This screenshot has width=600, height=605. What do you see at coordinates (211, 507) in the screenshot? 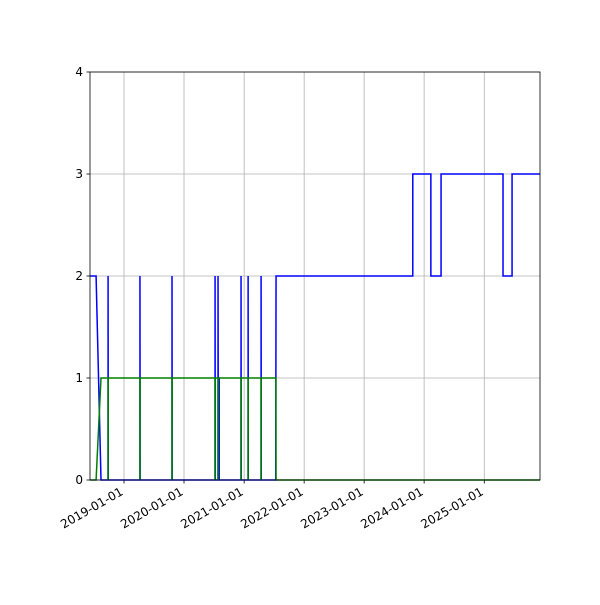
I see `x-tick-label: 2021-01-01` at bounding box center [211, 507].